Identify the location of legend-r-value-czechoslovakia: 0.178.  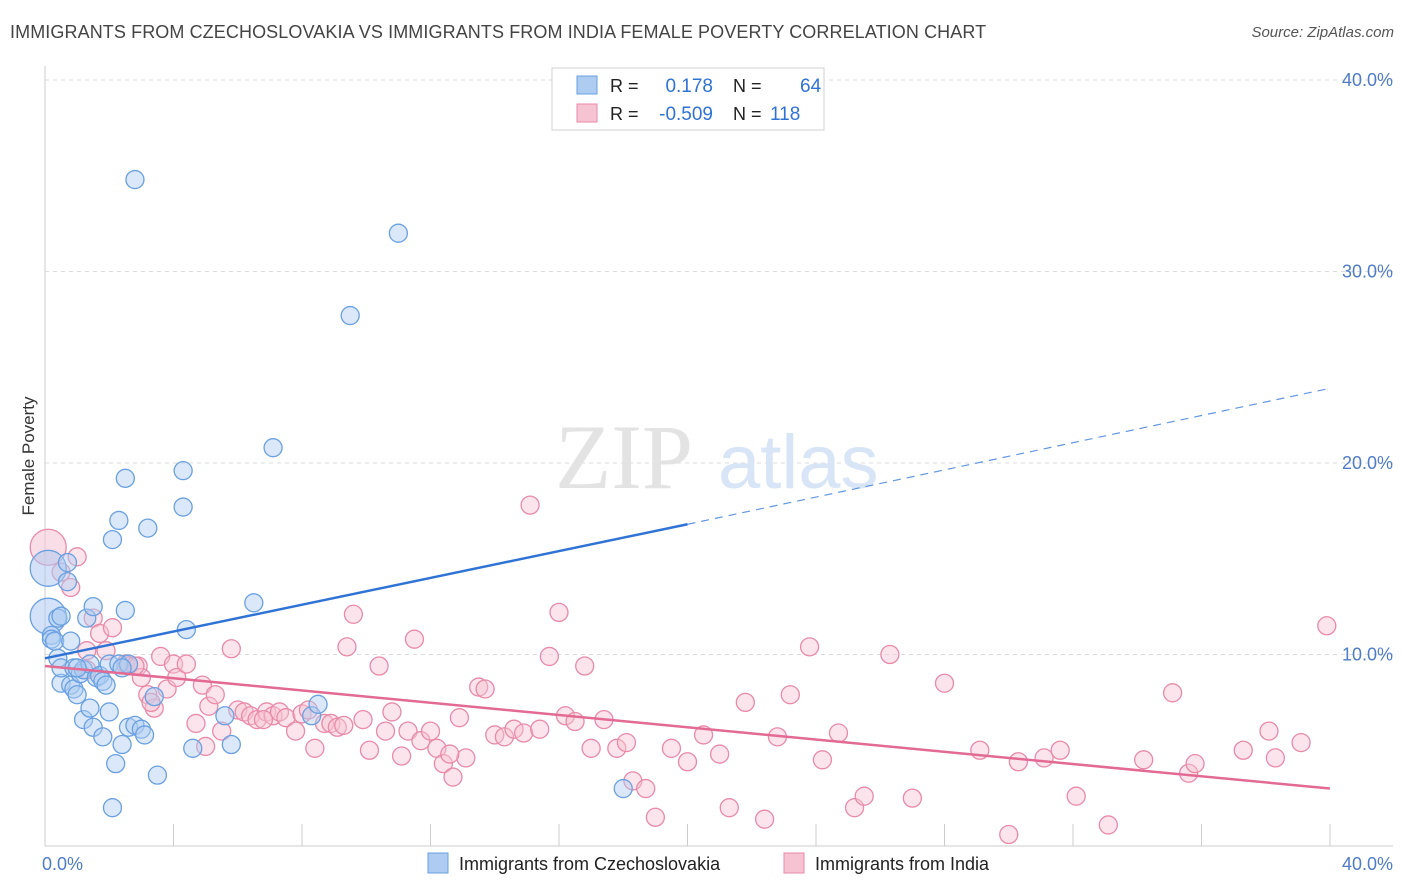
(689, 86).